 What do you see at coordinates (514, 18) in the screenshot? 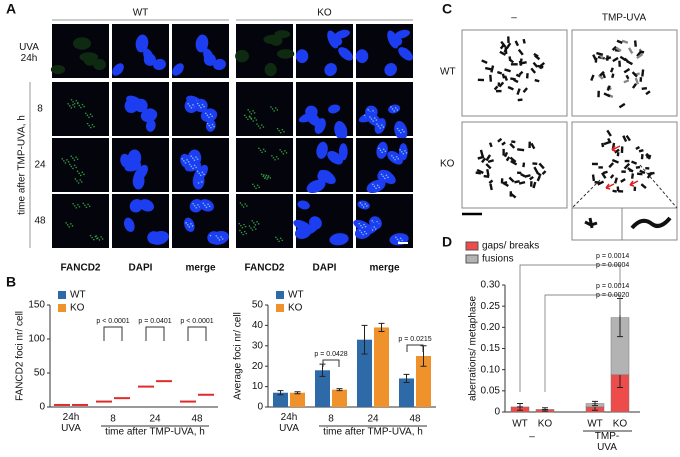
I see `condition-label: –` at bounding box center [514, 18].